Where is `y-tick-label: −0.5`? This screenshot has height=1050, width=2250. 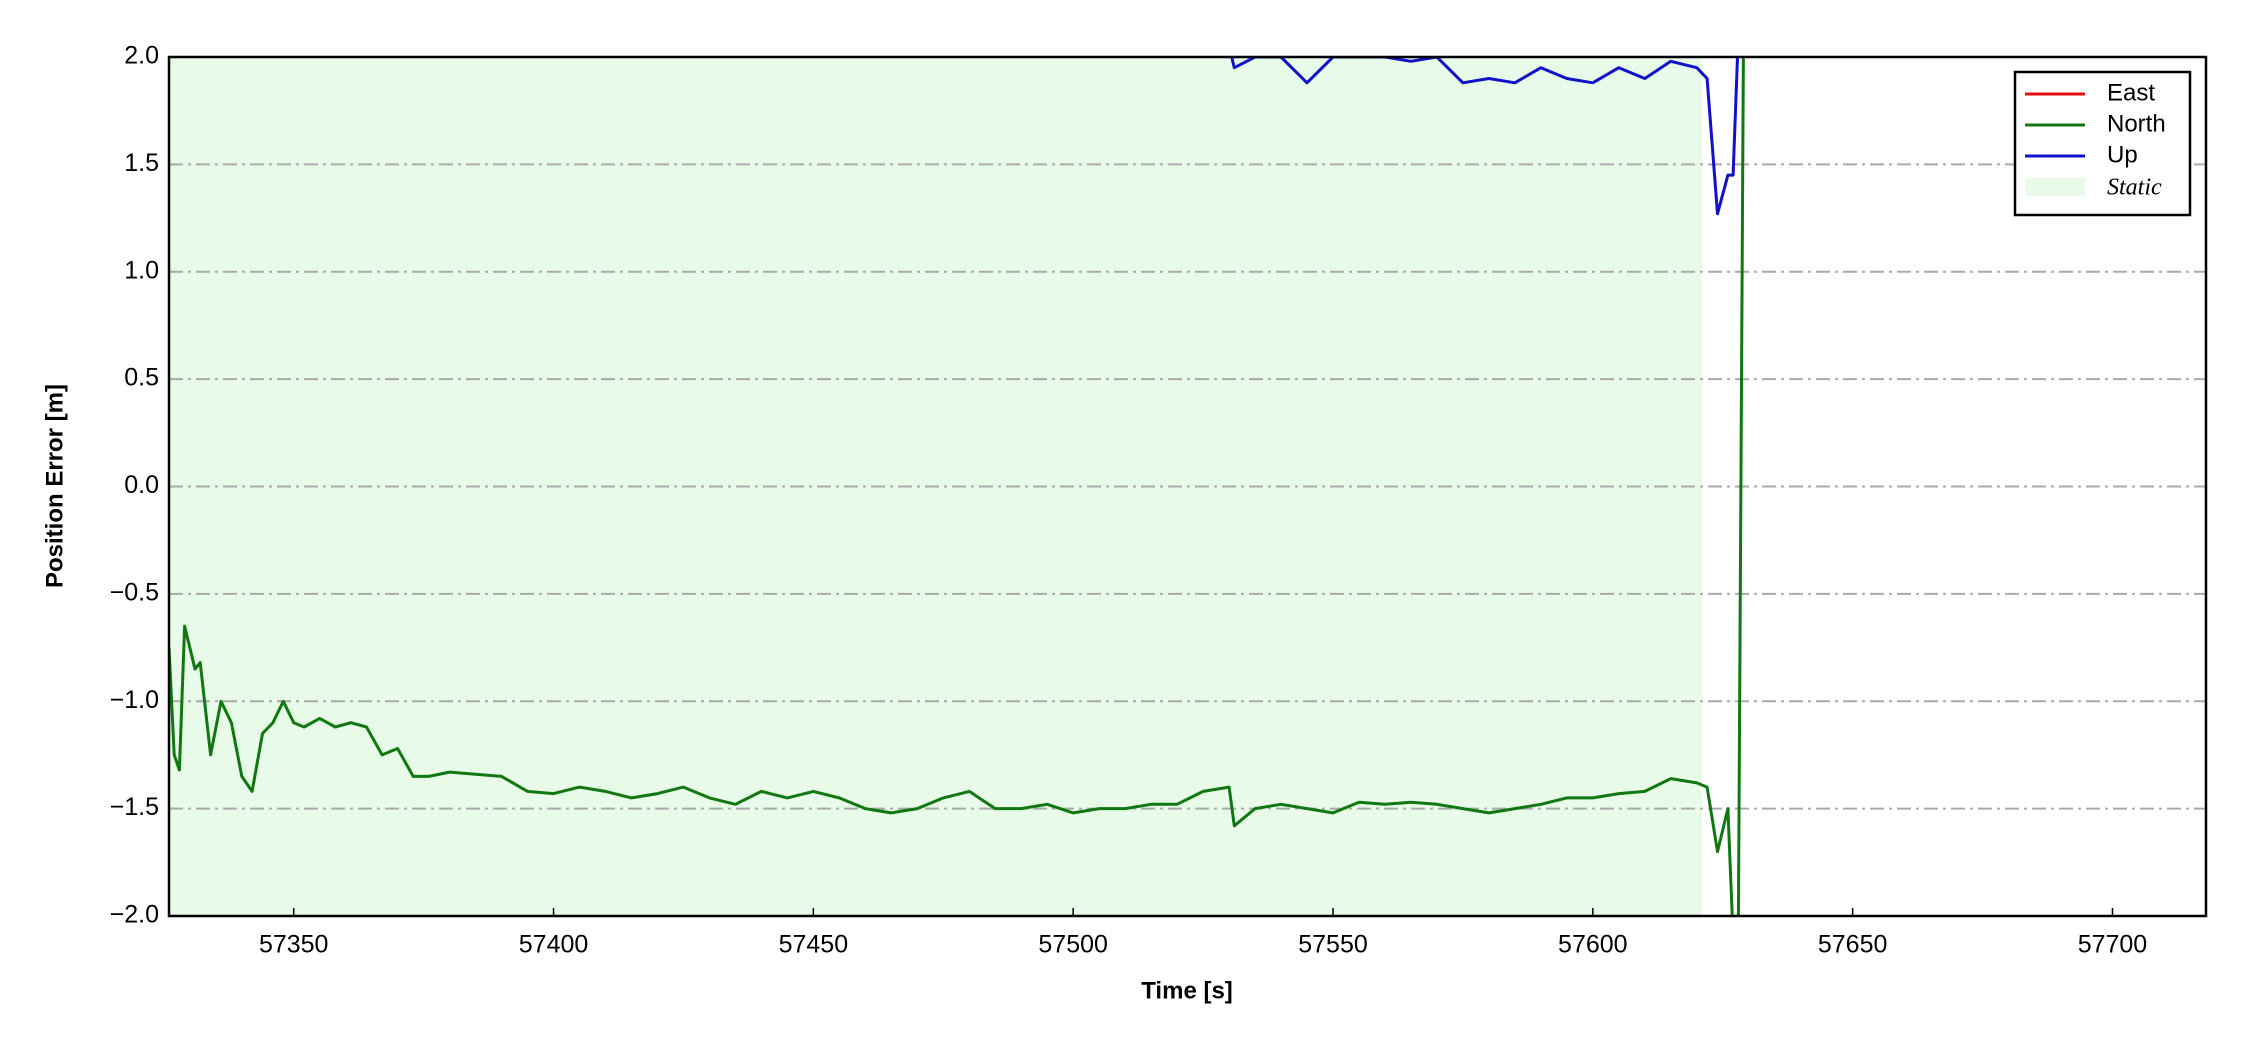
y-tick-label: −0.5 is located at coordinates (134, 592).